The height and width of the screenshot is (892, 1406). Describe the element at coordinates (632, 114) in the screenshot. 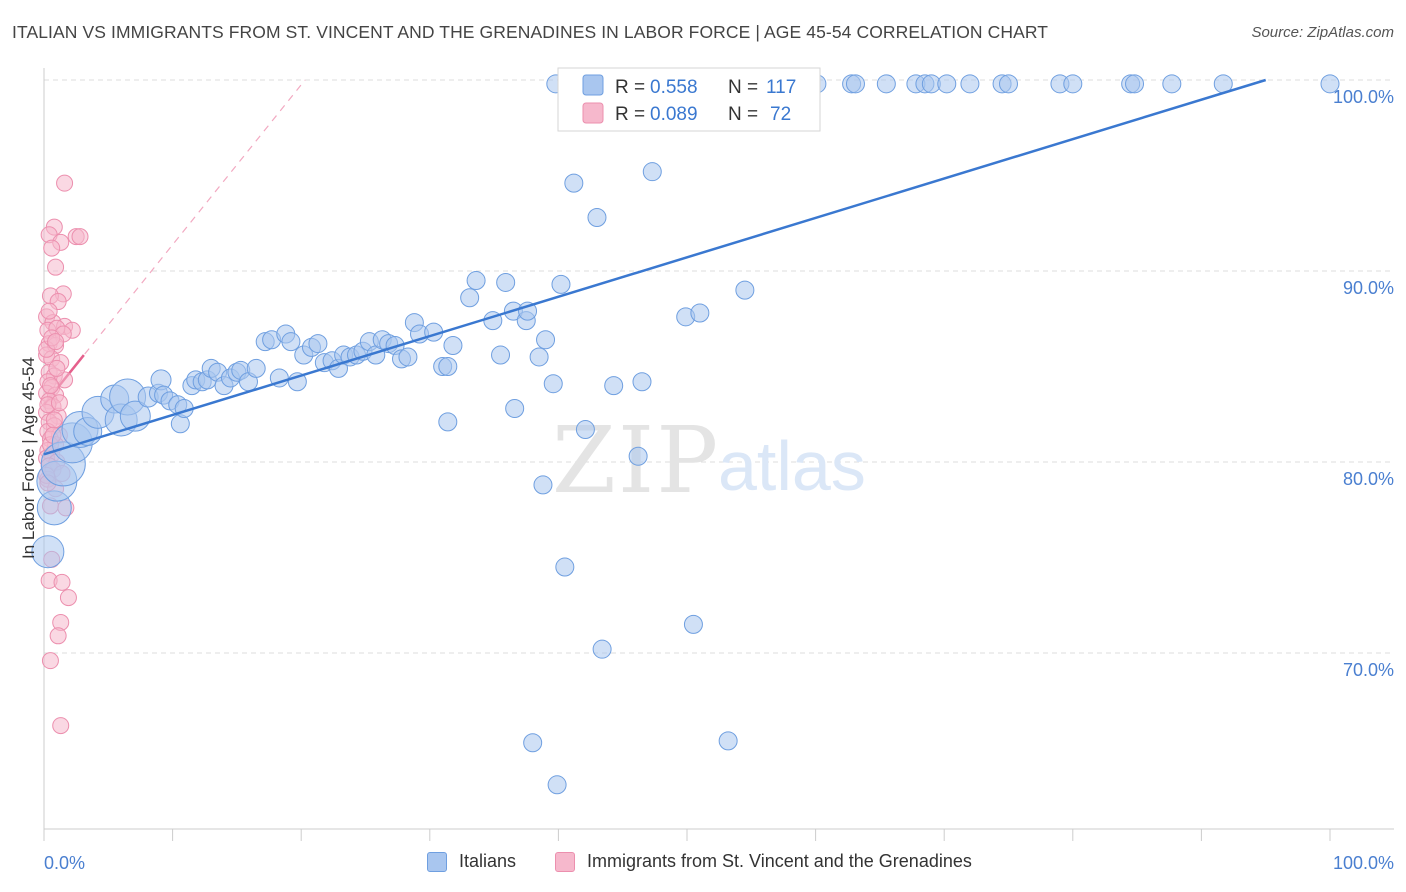

I see `legend-r-label-2: R =` at that location.